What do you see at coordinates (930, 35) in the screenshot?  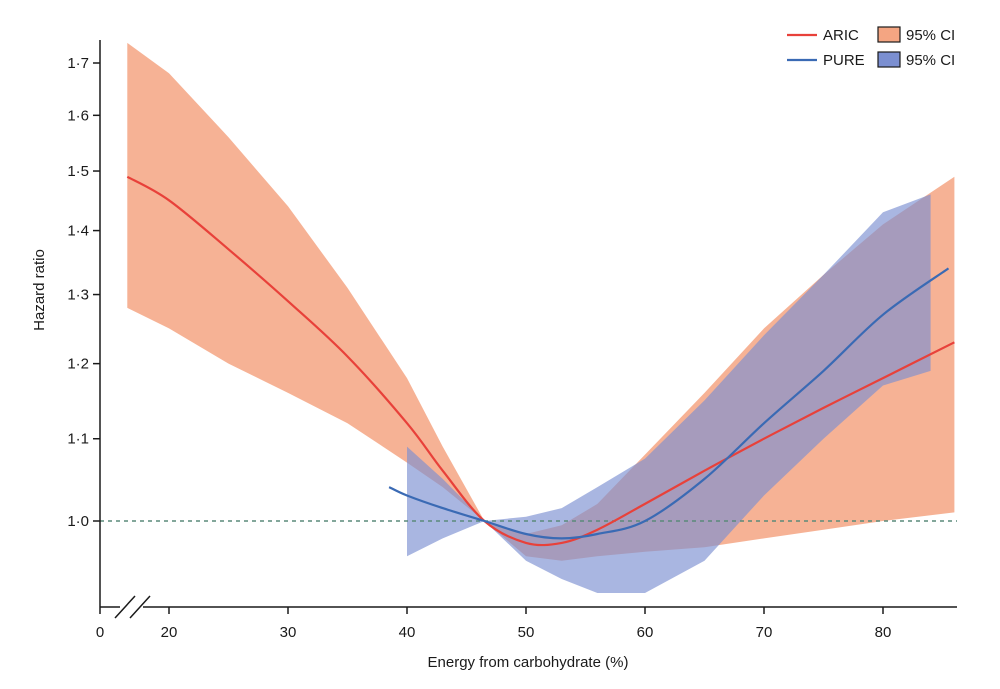 I see `legend-label-aric-ci: 95% CI` at bounding box center [930, 35].